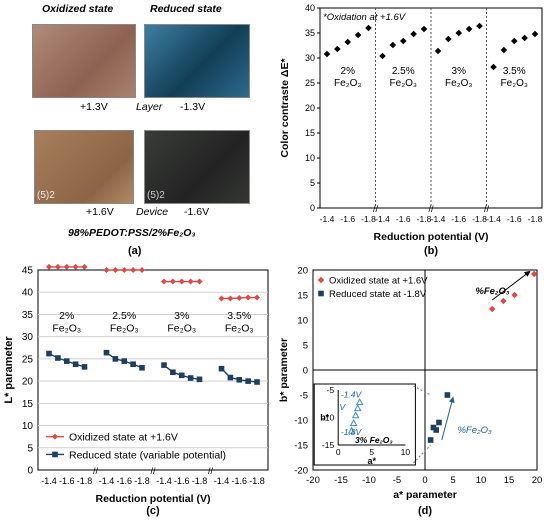 This screenshot has height=520, width=550. What do you see at coordinates (371, 452) in the screenshot?
I see `inset-x-tick-label: 5` at bounding box center [371, 452].